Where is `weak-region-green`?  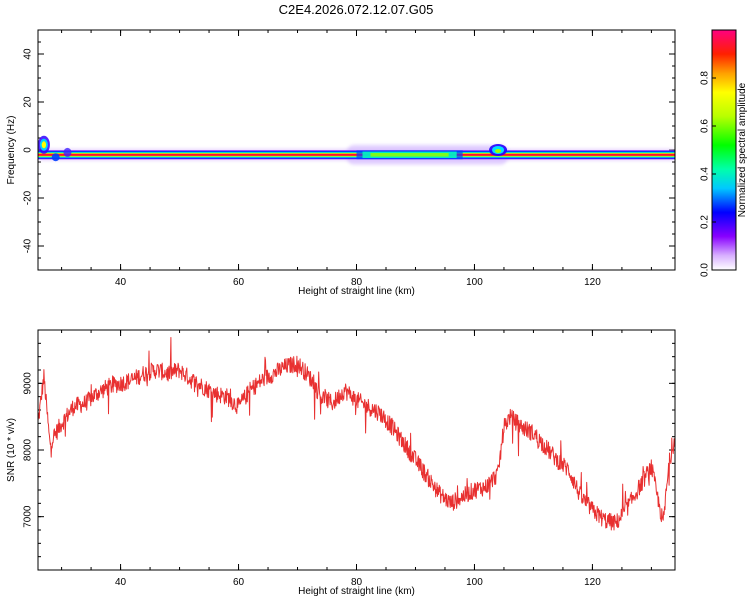
weak-region-green is located at coordinates (409, 155).